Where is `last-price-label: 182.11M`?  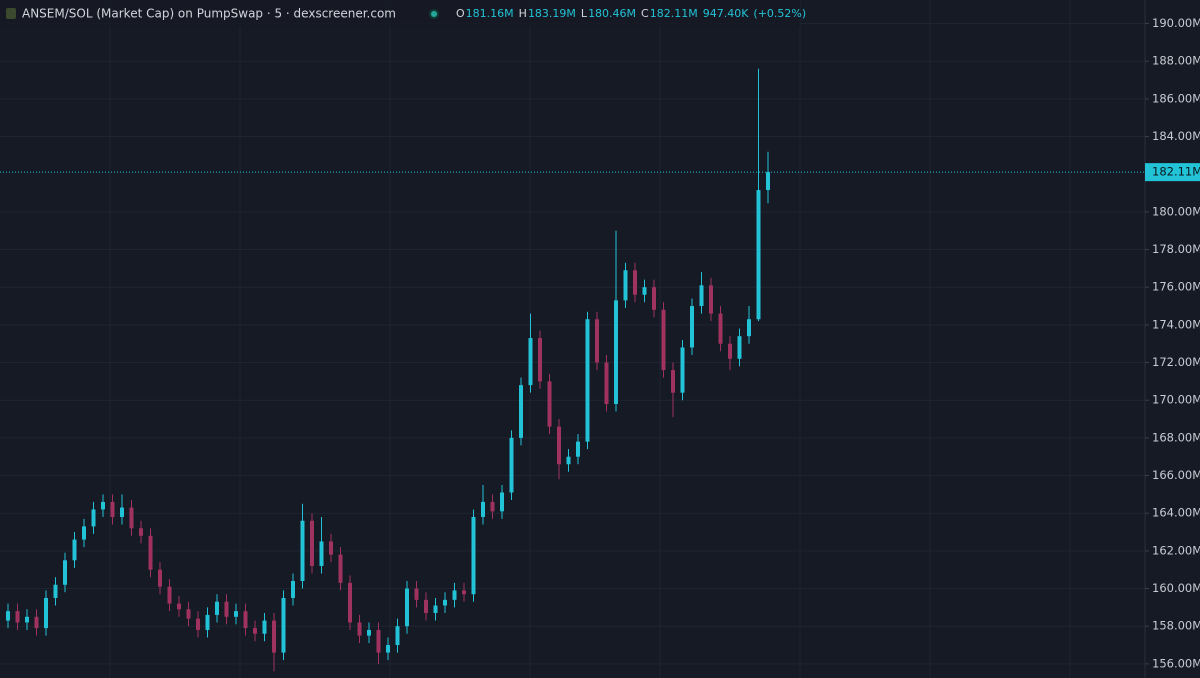 last-price-label: 182.11M is located at coordinates (1176, 172).